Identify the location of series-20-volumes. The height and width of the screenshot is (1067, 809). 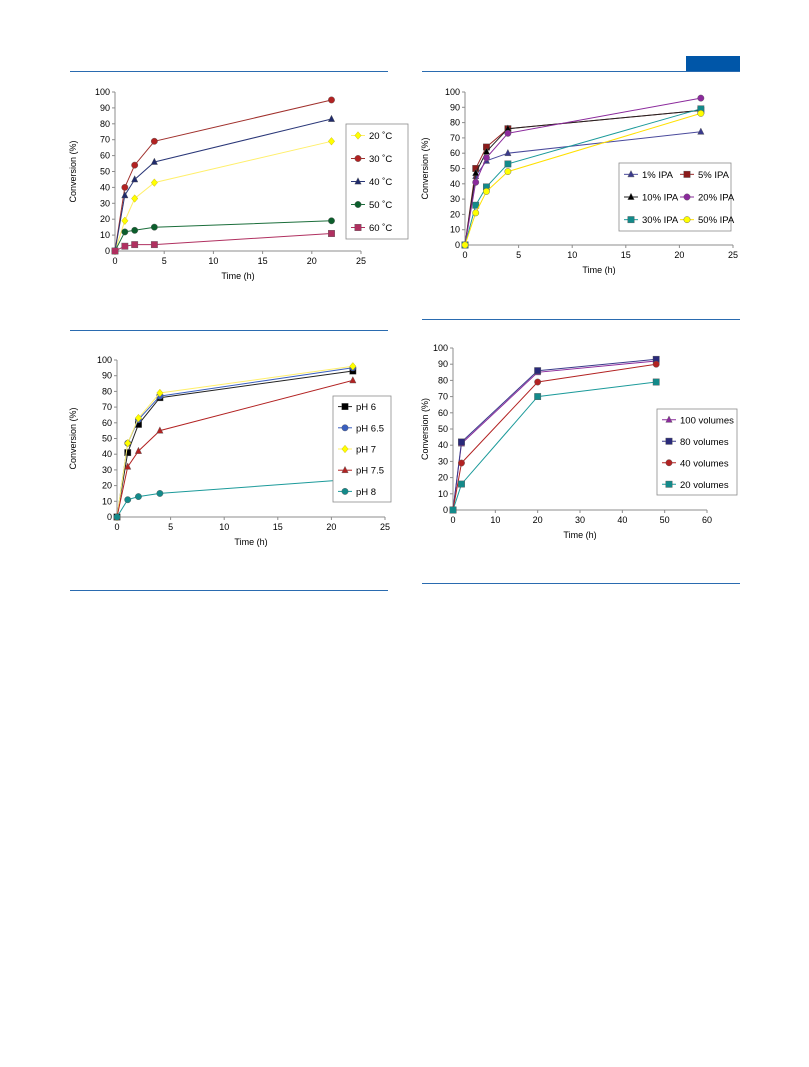
(554, 446).